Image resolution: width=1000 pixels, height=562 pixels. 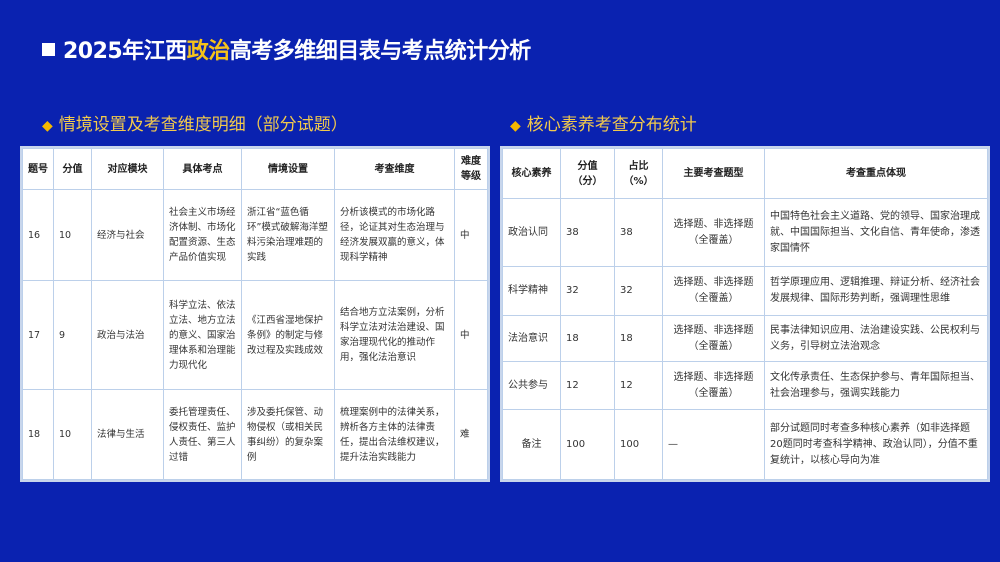 I want to click on table-header-row: 题号 分值 对应模块 具体考点 情境设置 考查维度 难度等级, so click(x=255, y=169).